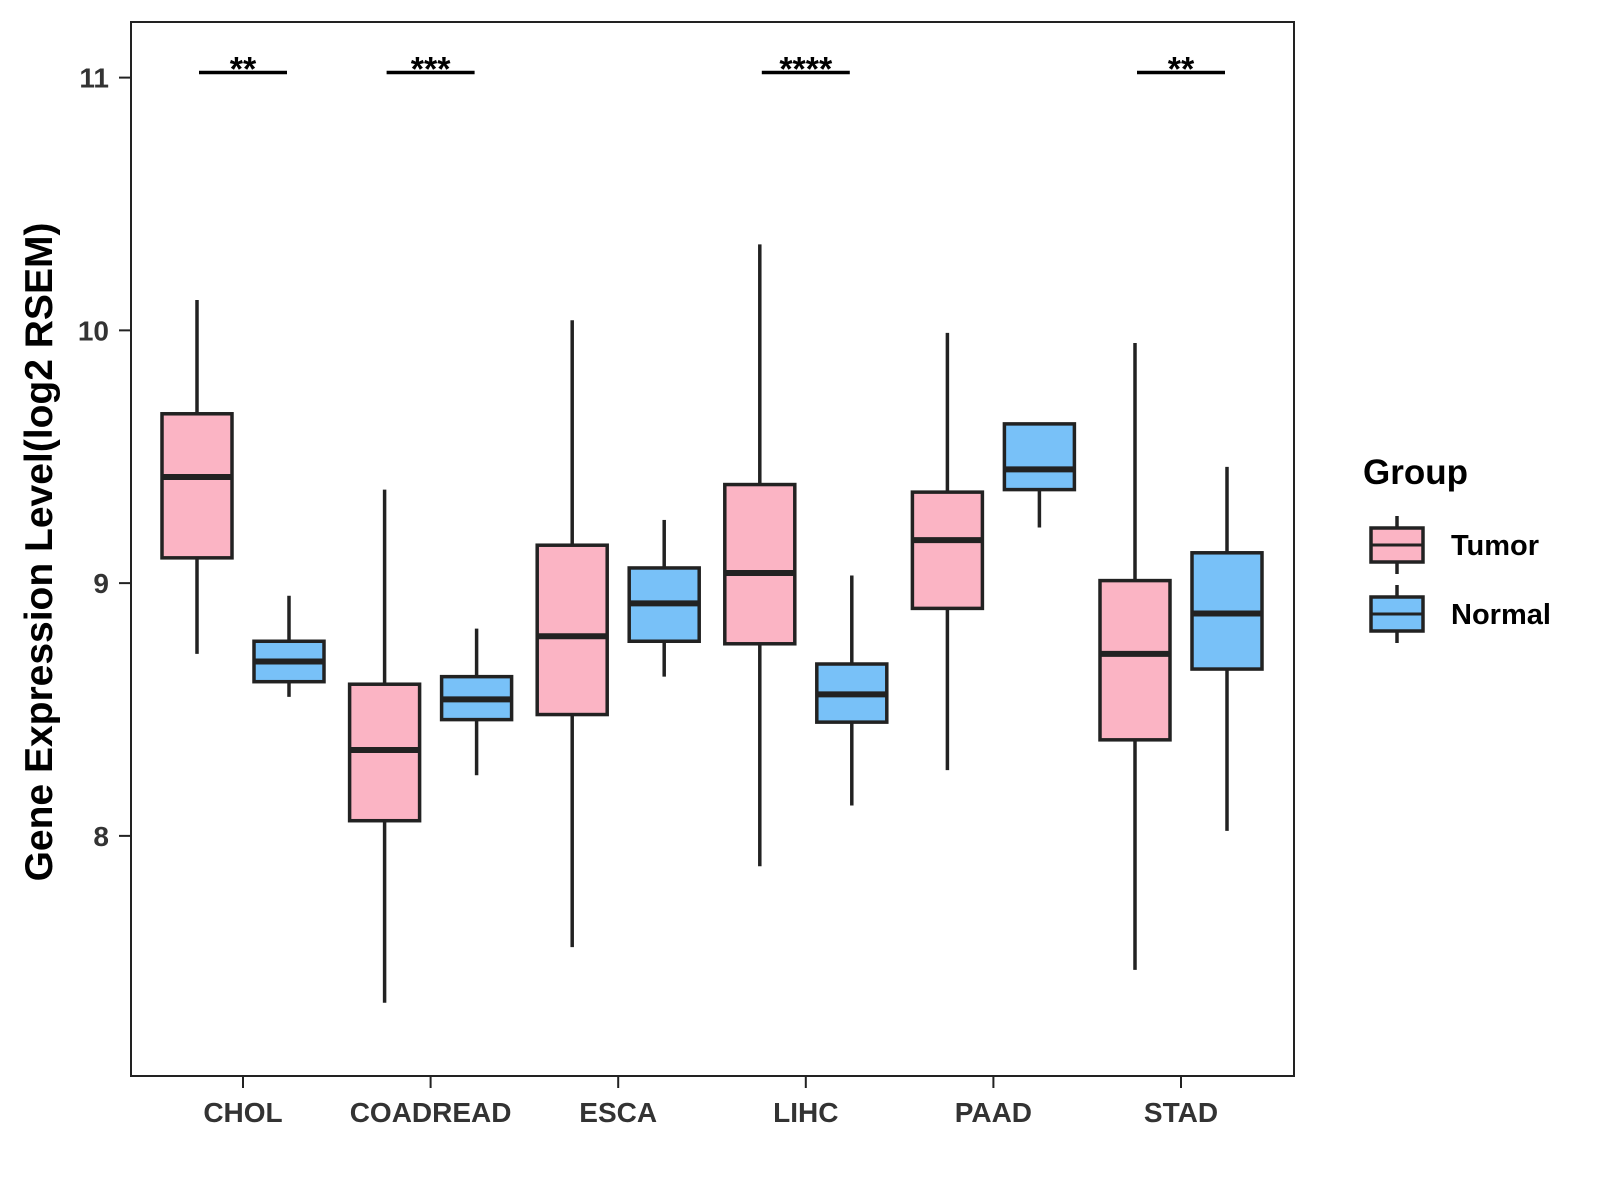 The width and height of the screenshot is (1600, 1200). I want to click on y-tick-label-10: 10, so click(93, 330).